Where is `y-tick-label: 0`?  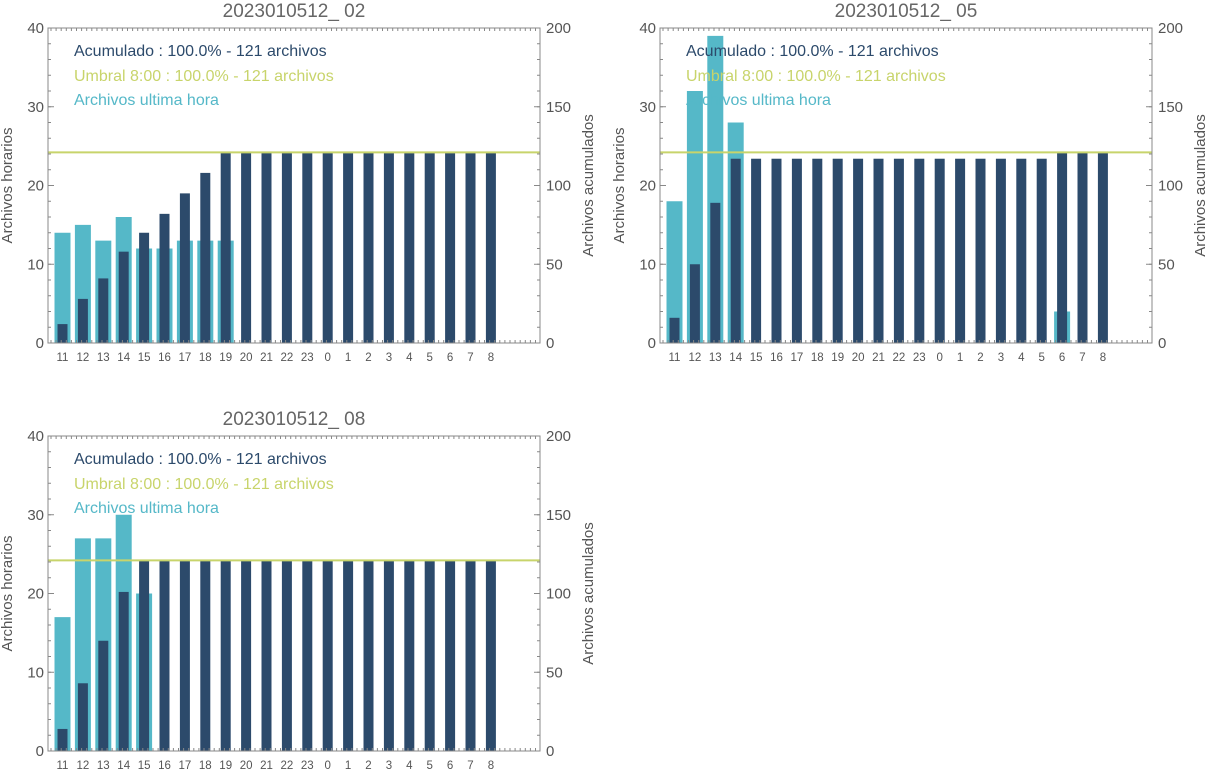 y-tick-label: 0 is located at coordinates (40, 343).